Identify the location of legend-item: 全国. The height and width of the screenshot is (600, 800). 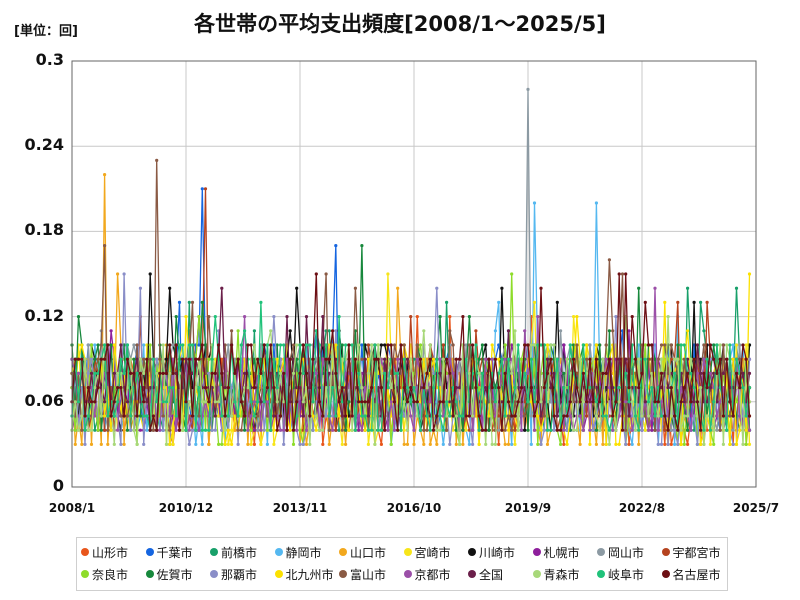
(485, 574).